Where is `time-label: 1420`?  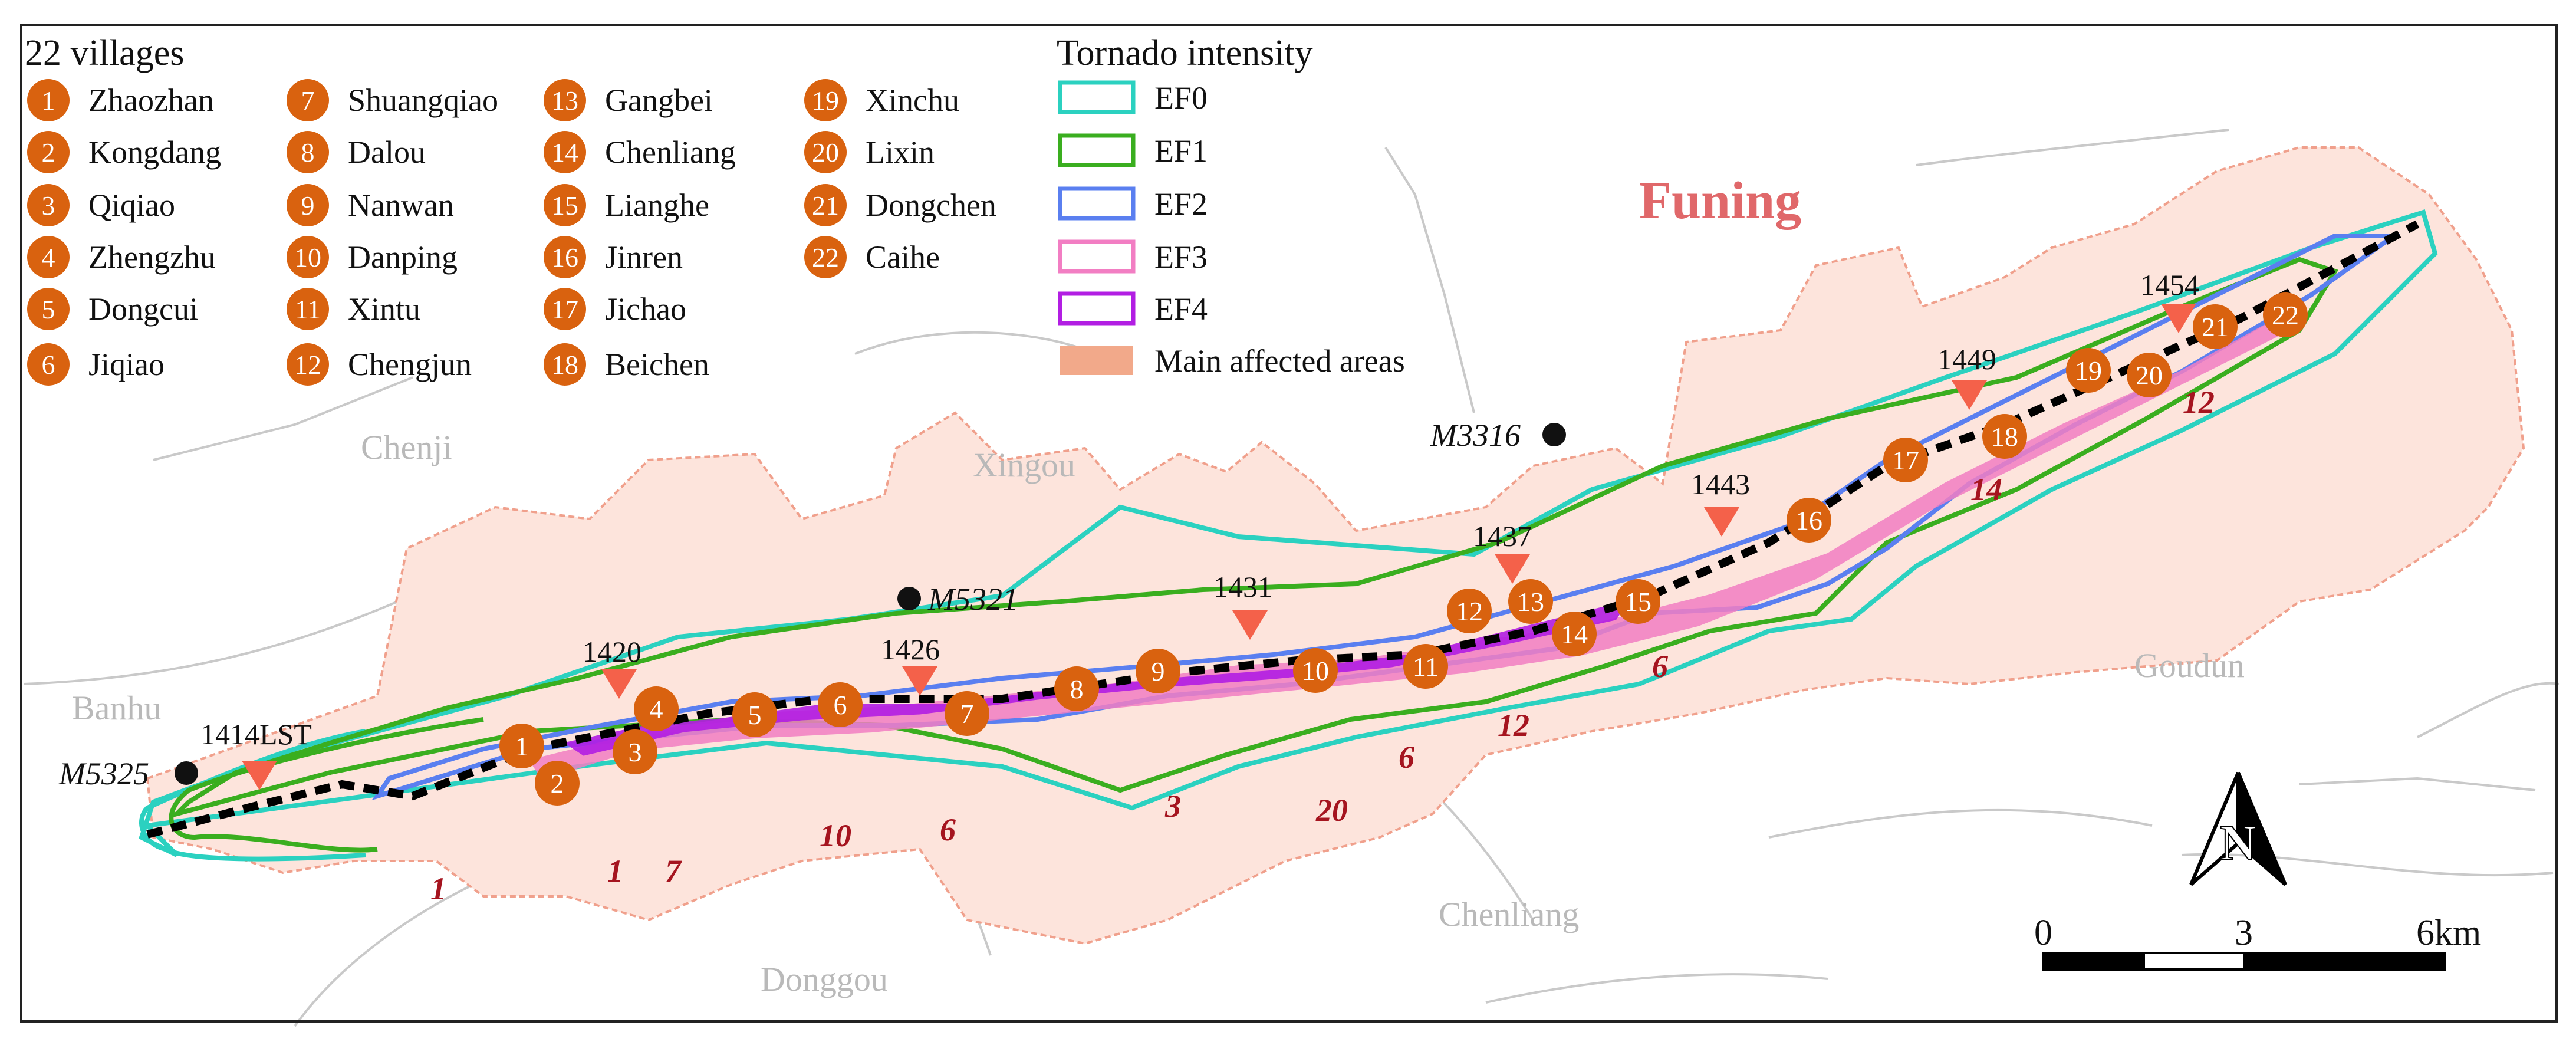
time-label: 1420 is located at coordinates (612, 651).